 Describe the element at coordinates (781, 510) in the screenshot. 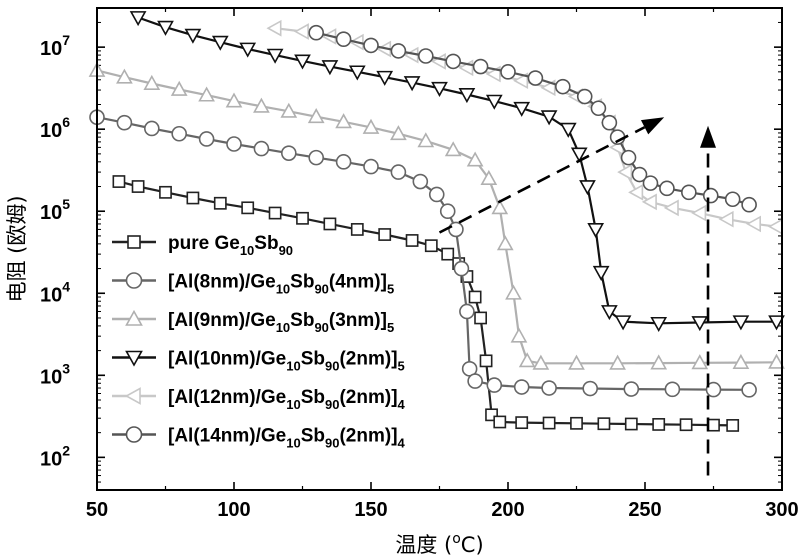

I see `x-tick-label: 300` at that location.